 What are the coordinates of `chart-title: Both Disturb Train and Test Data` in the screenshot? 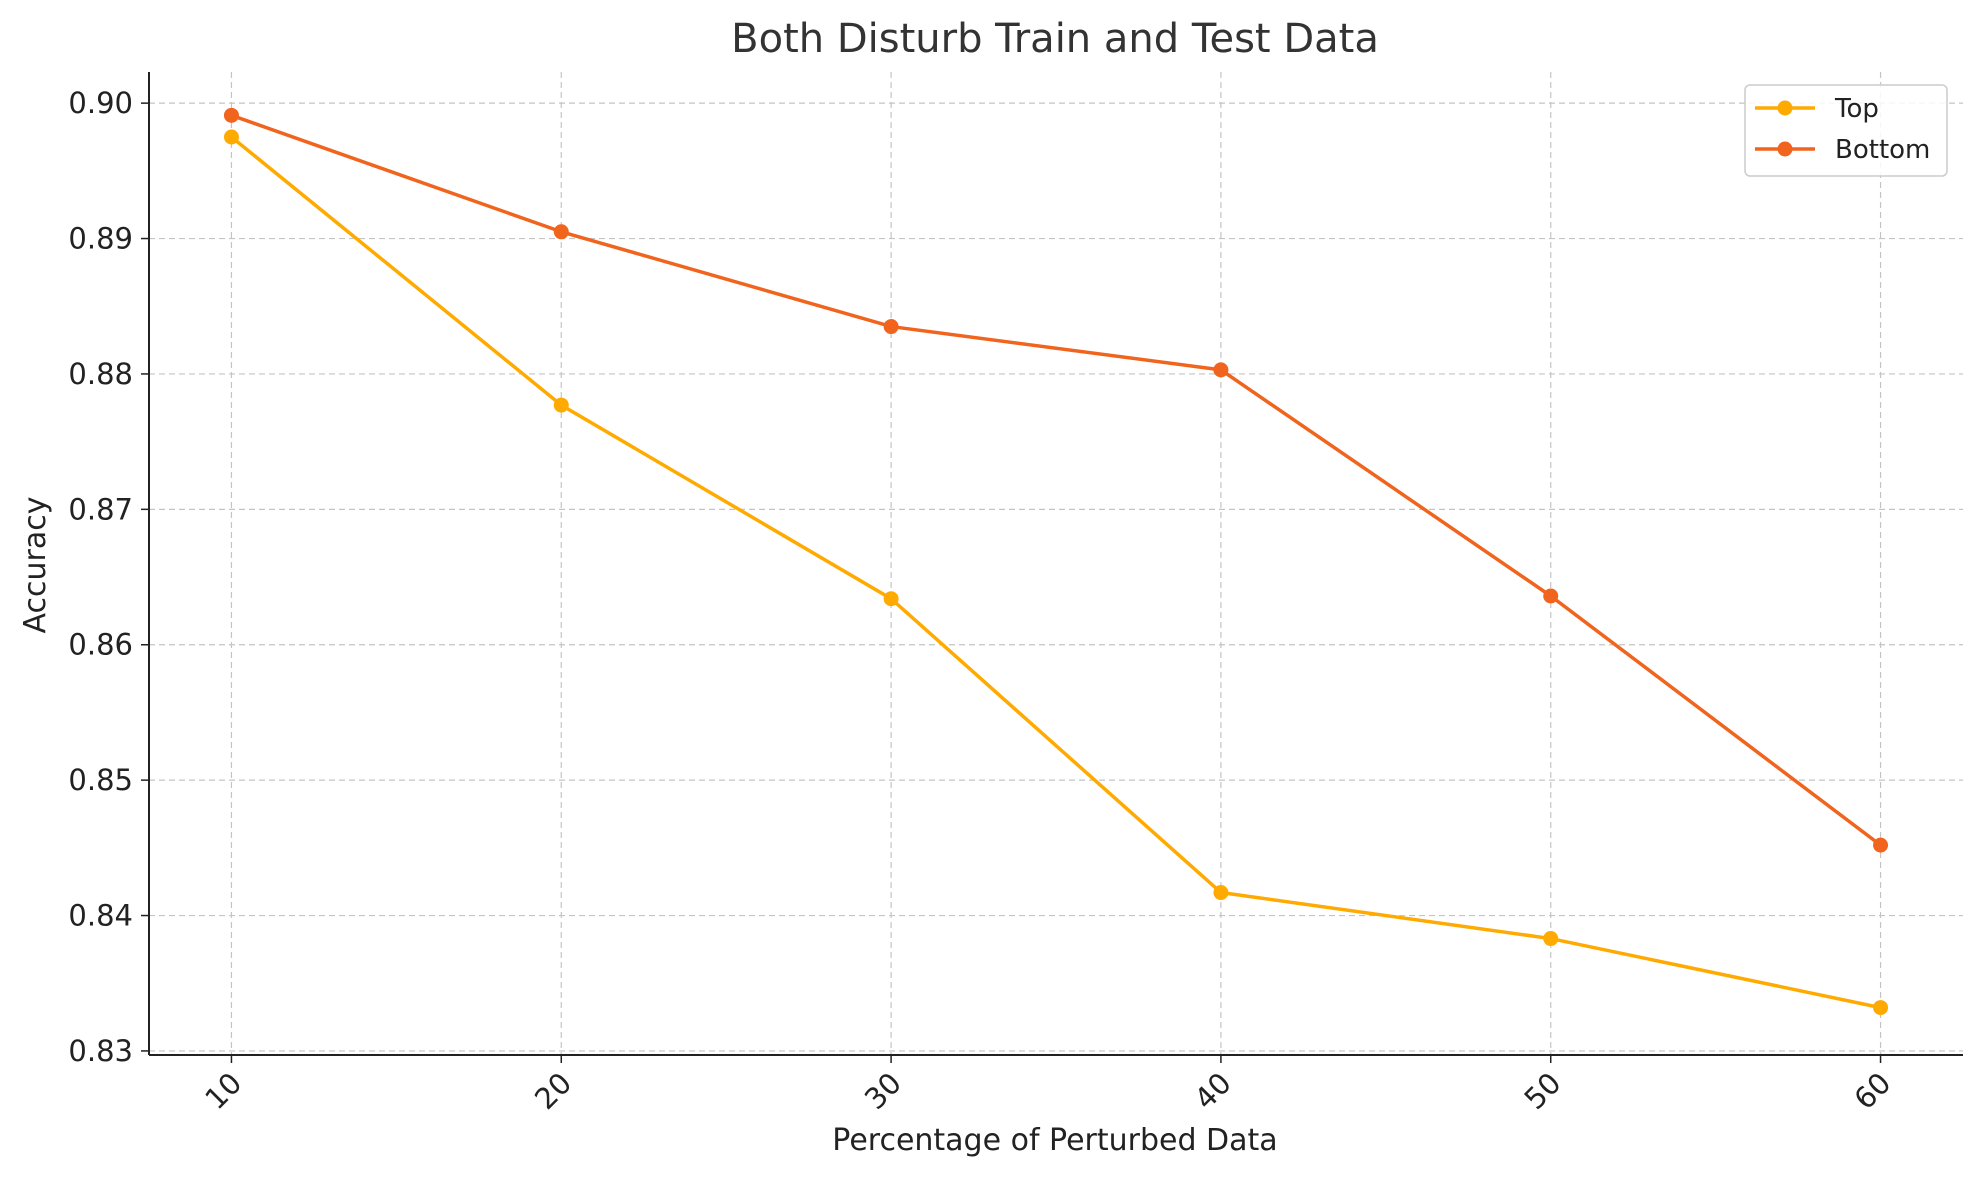 It's located at (1055, 39).